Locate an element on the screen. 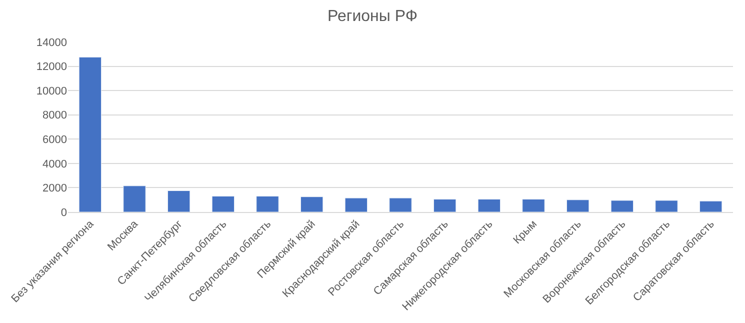 The height and width of the screenshot is (323, 745). y-tick-label: 12000 is located at coordinates (51, 67).